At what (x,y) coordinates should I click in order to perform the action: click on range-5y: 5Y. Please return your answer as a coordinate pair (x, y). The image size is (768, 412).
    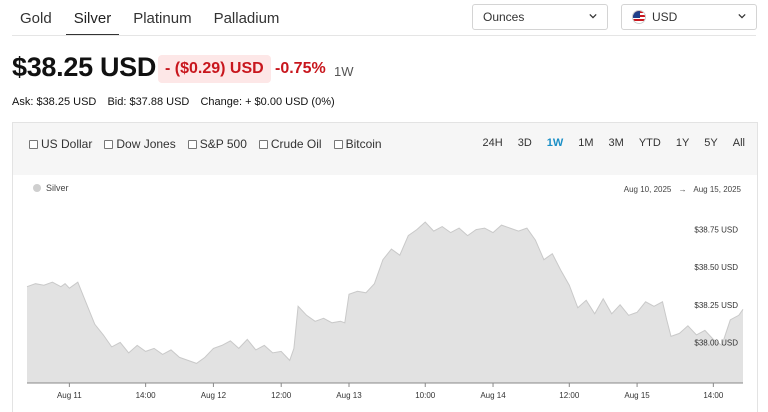
    Looking at the image, I should click on (711, 143).